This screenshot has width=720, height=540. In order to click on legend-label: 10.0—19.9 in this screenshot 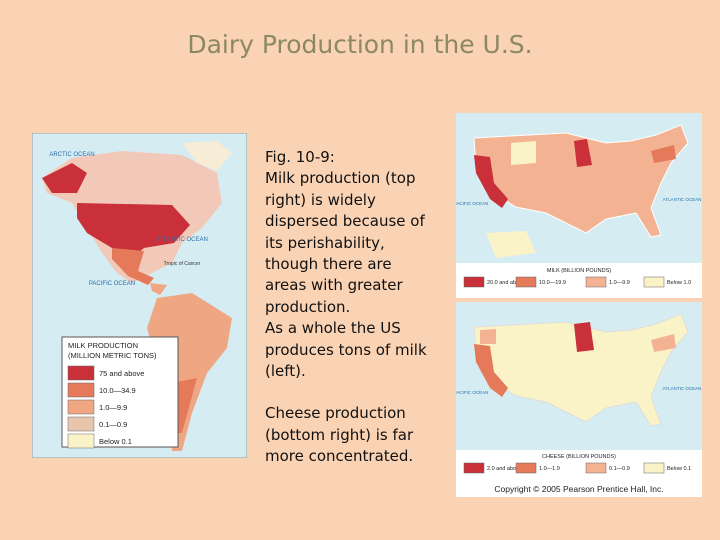, I will do `click(552, 283)`.